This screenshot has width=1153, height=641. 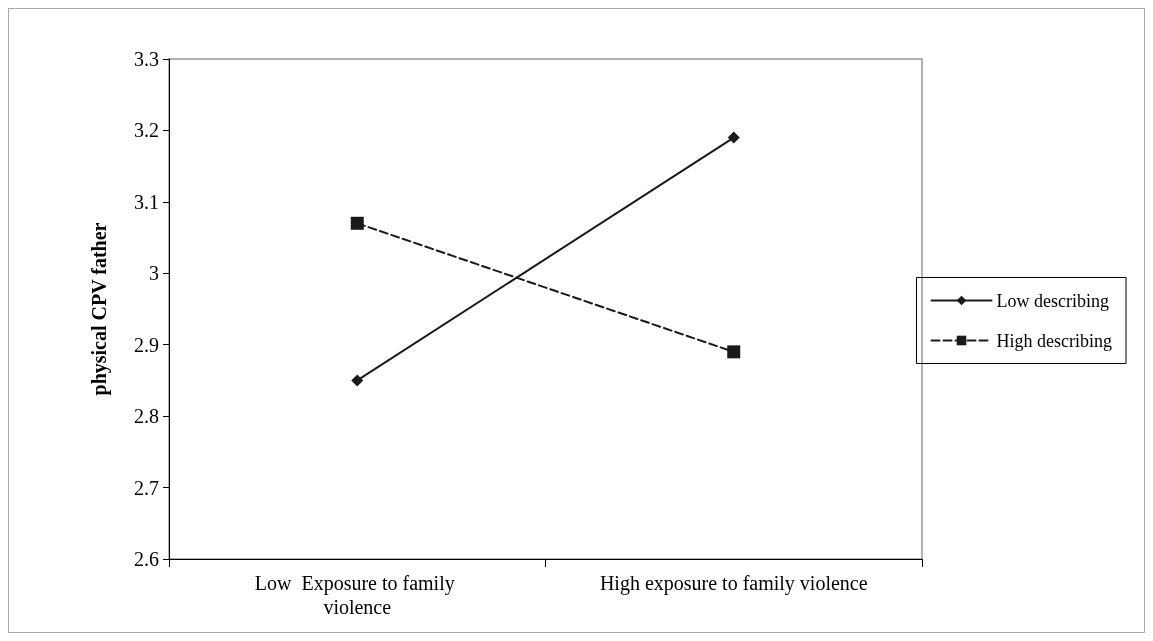 What do you see at coordinates (146, 59) in the screenshot?
I see `y-tick-label: 3.3` at bounding box center [146, 59].